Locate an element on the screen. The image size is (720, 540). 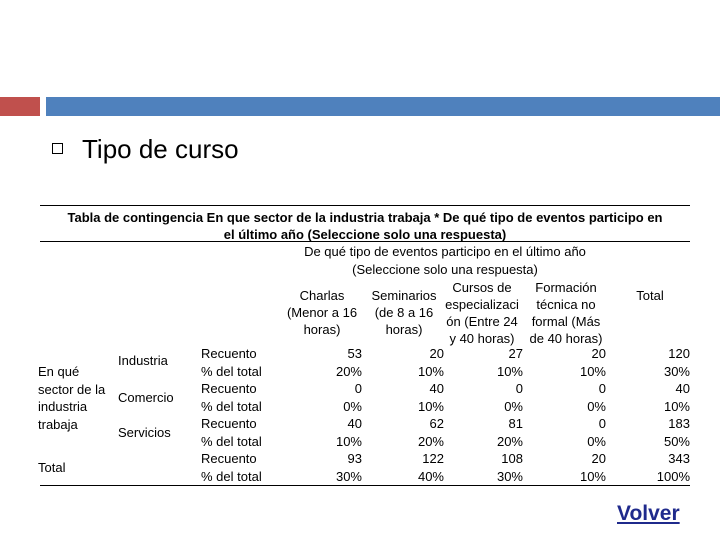
row-group-label-line-3: industria is located at coordinates (63, 406).